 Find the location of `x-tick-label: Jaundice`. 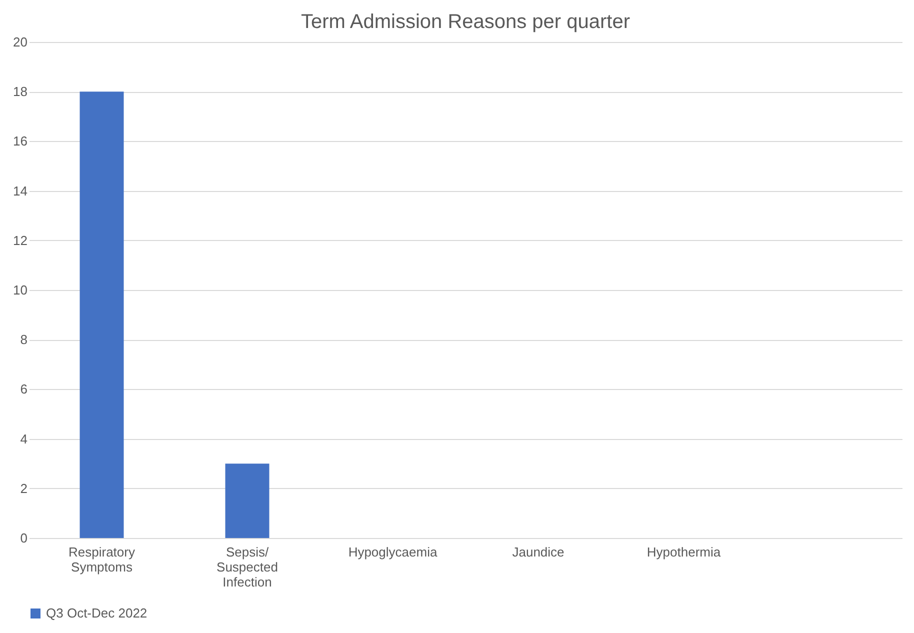

x-tick-label: Jaundice is located at coordinates (538, 552).